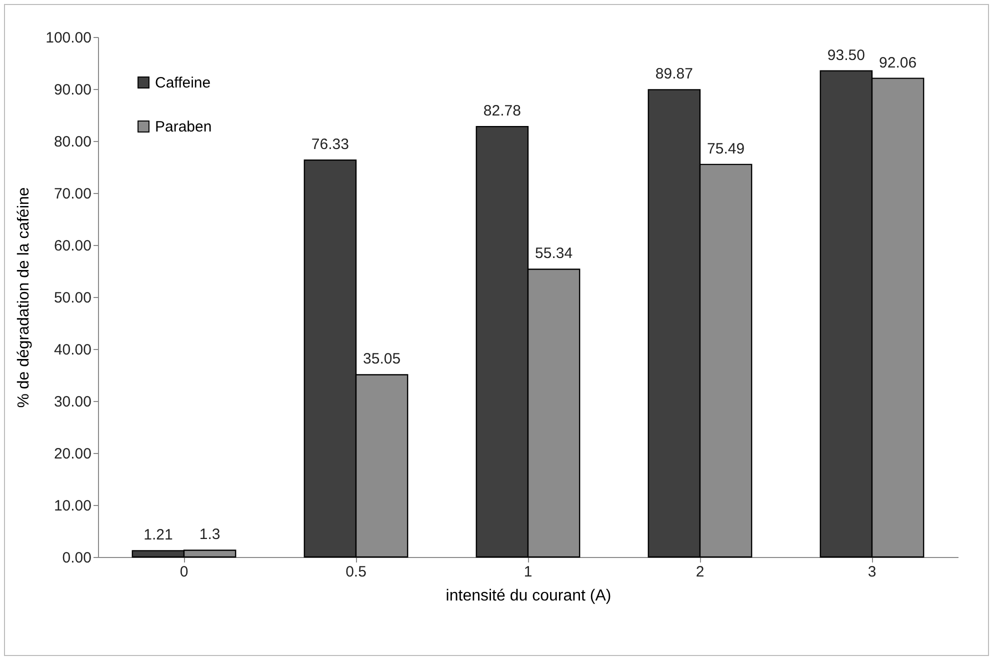 The height and width of the screenshot is (662, 995). Describe the element at coordinates (528, 572) in the screenshot. I see `x-tick-label: 1` at that location.